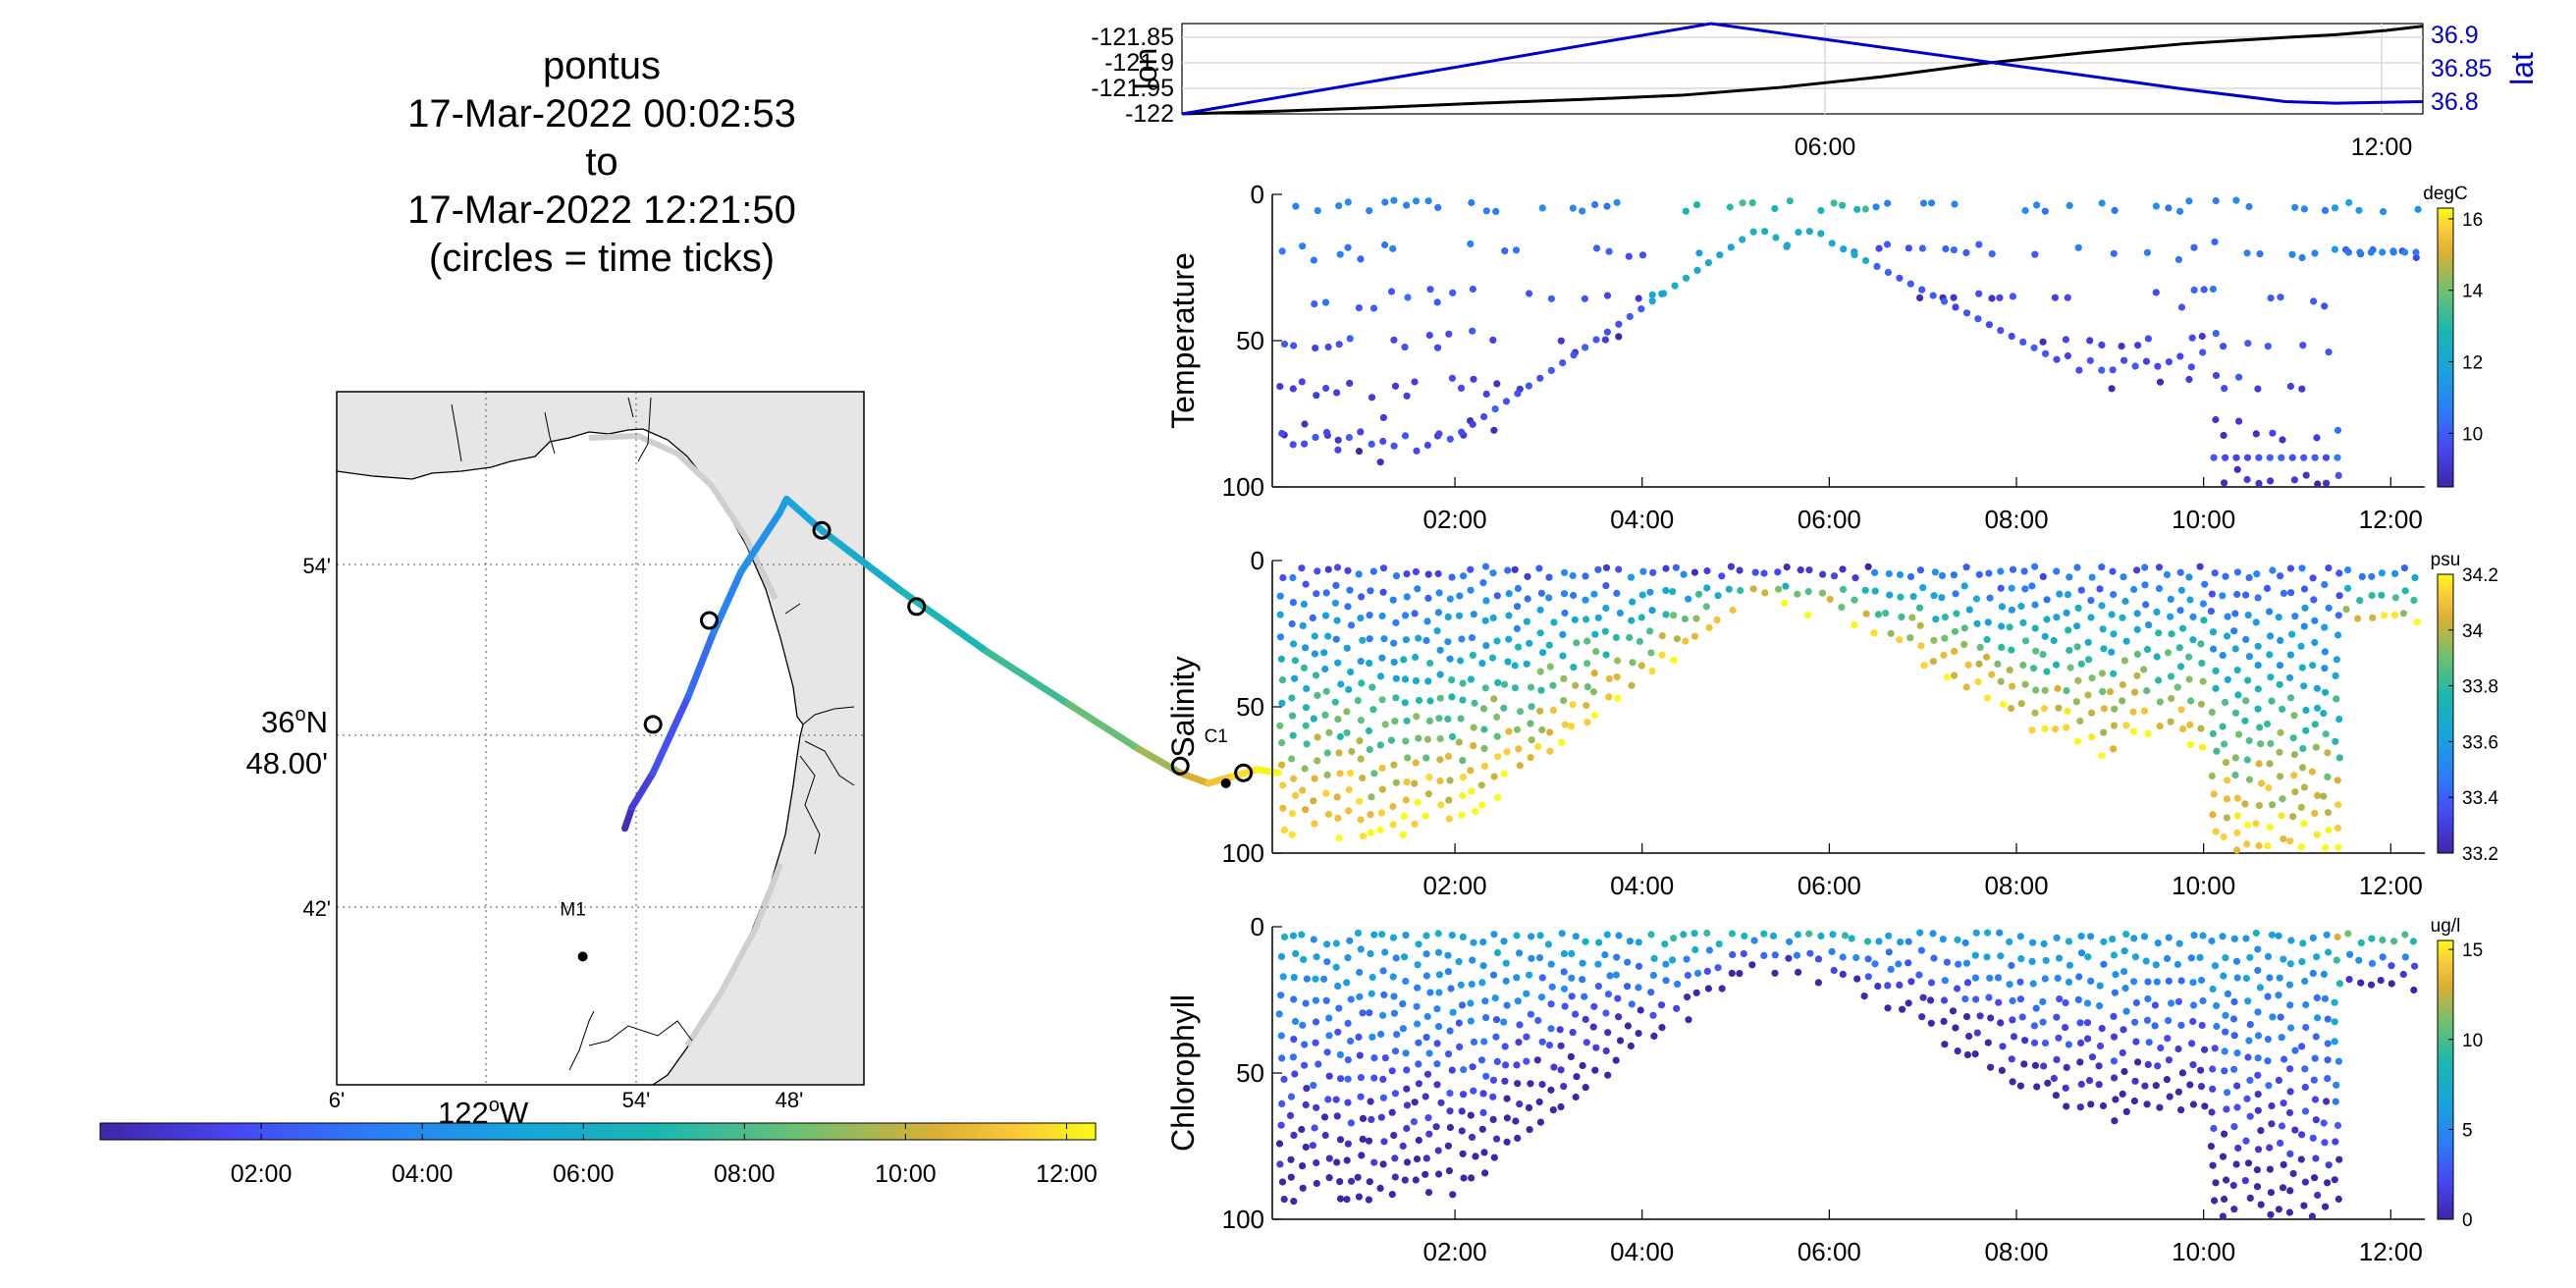 The image size is (2576, 1288). Describe the element at coordinates (1257, 194) in the screenshot. I see `panel-y-tick: 0` at that location.